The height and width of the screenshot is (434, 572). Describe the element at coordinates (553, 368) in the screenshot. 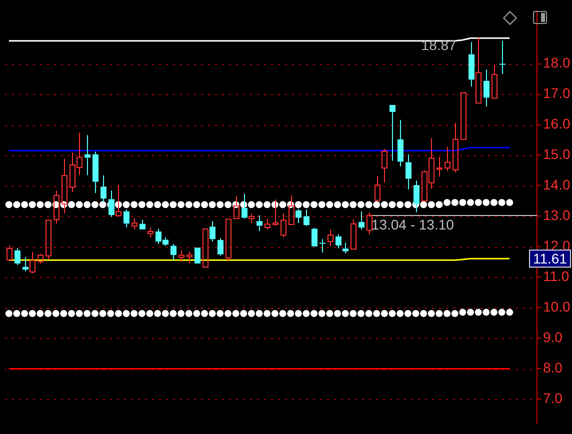

I see `y-tick-label: 8.0` at that location.